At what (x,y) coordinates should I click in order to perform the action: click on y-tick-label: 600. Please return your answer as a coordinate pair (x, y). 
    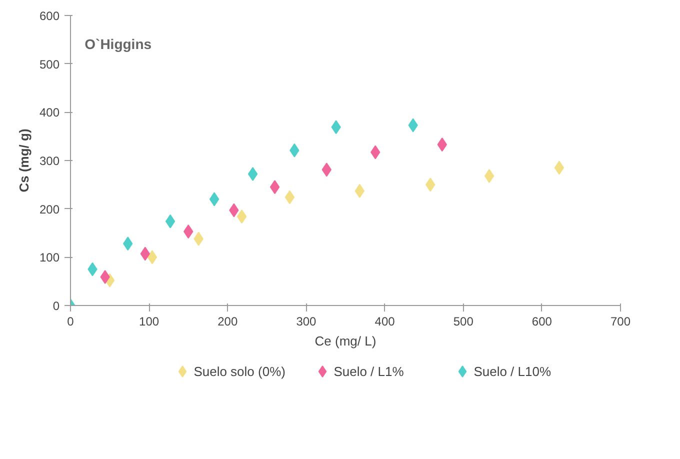
    Looking at the image, I should click on (49, 16).